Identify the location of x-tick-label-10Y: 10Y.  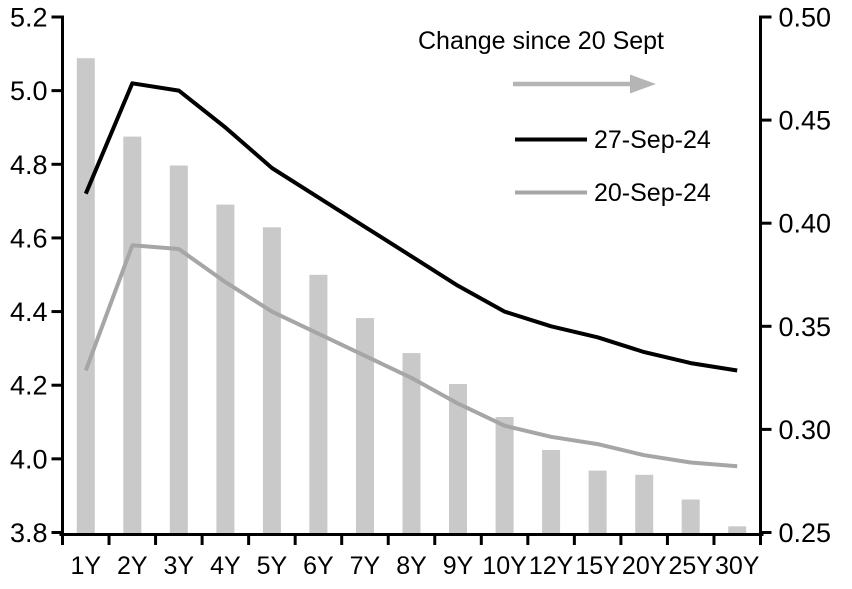
(504, 566).